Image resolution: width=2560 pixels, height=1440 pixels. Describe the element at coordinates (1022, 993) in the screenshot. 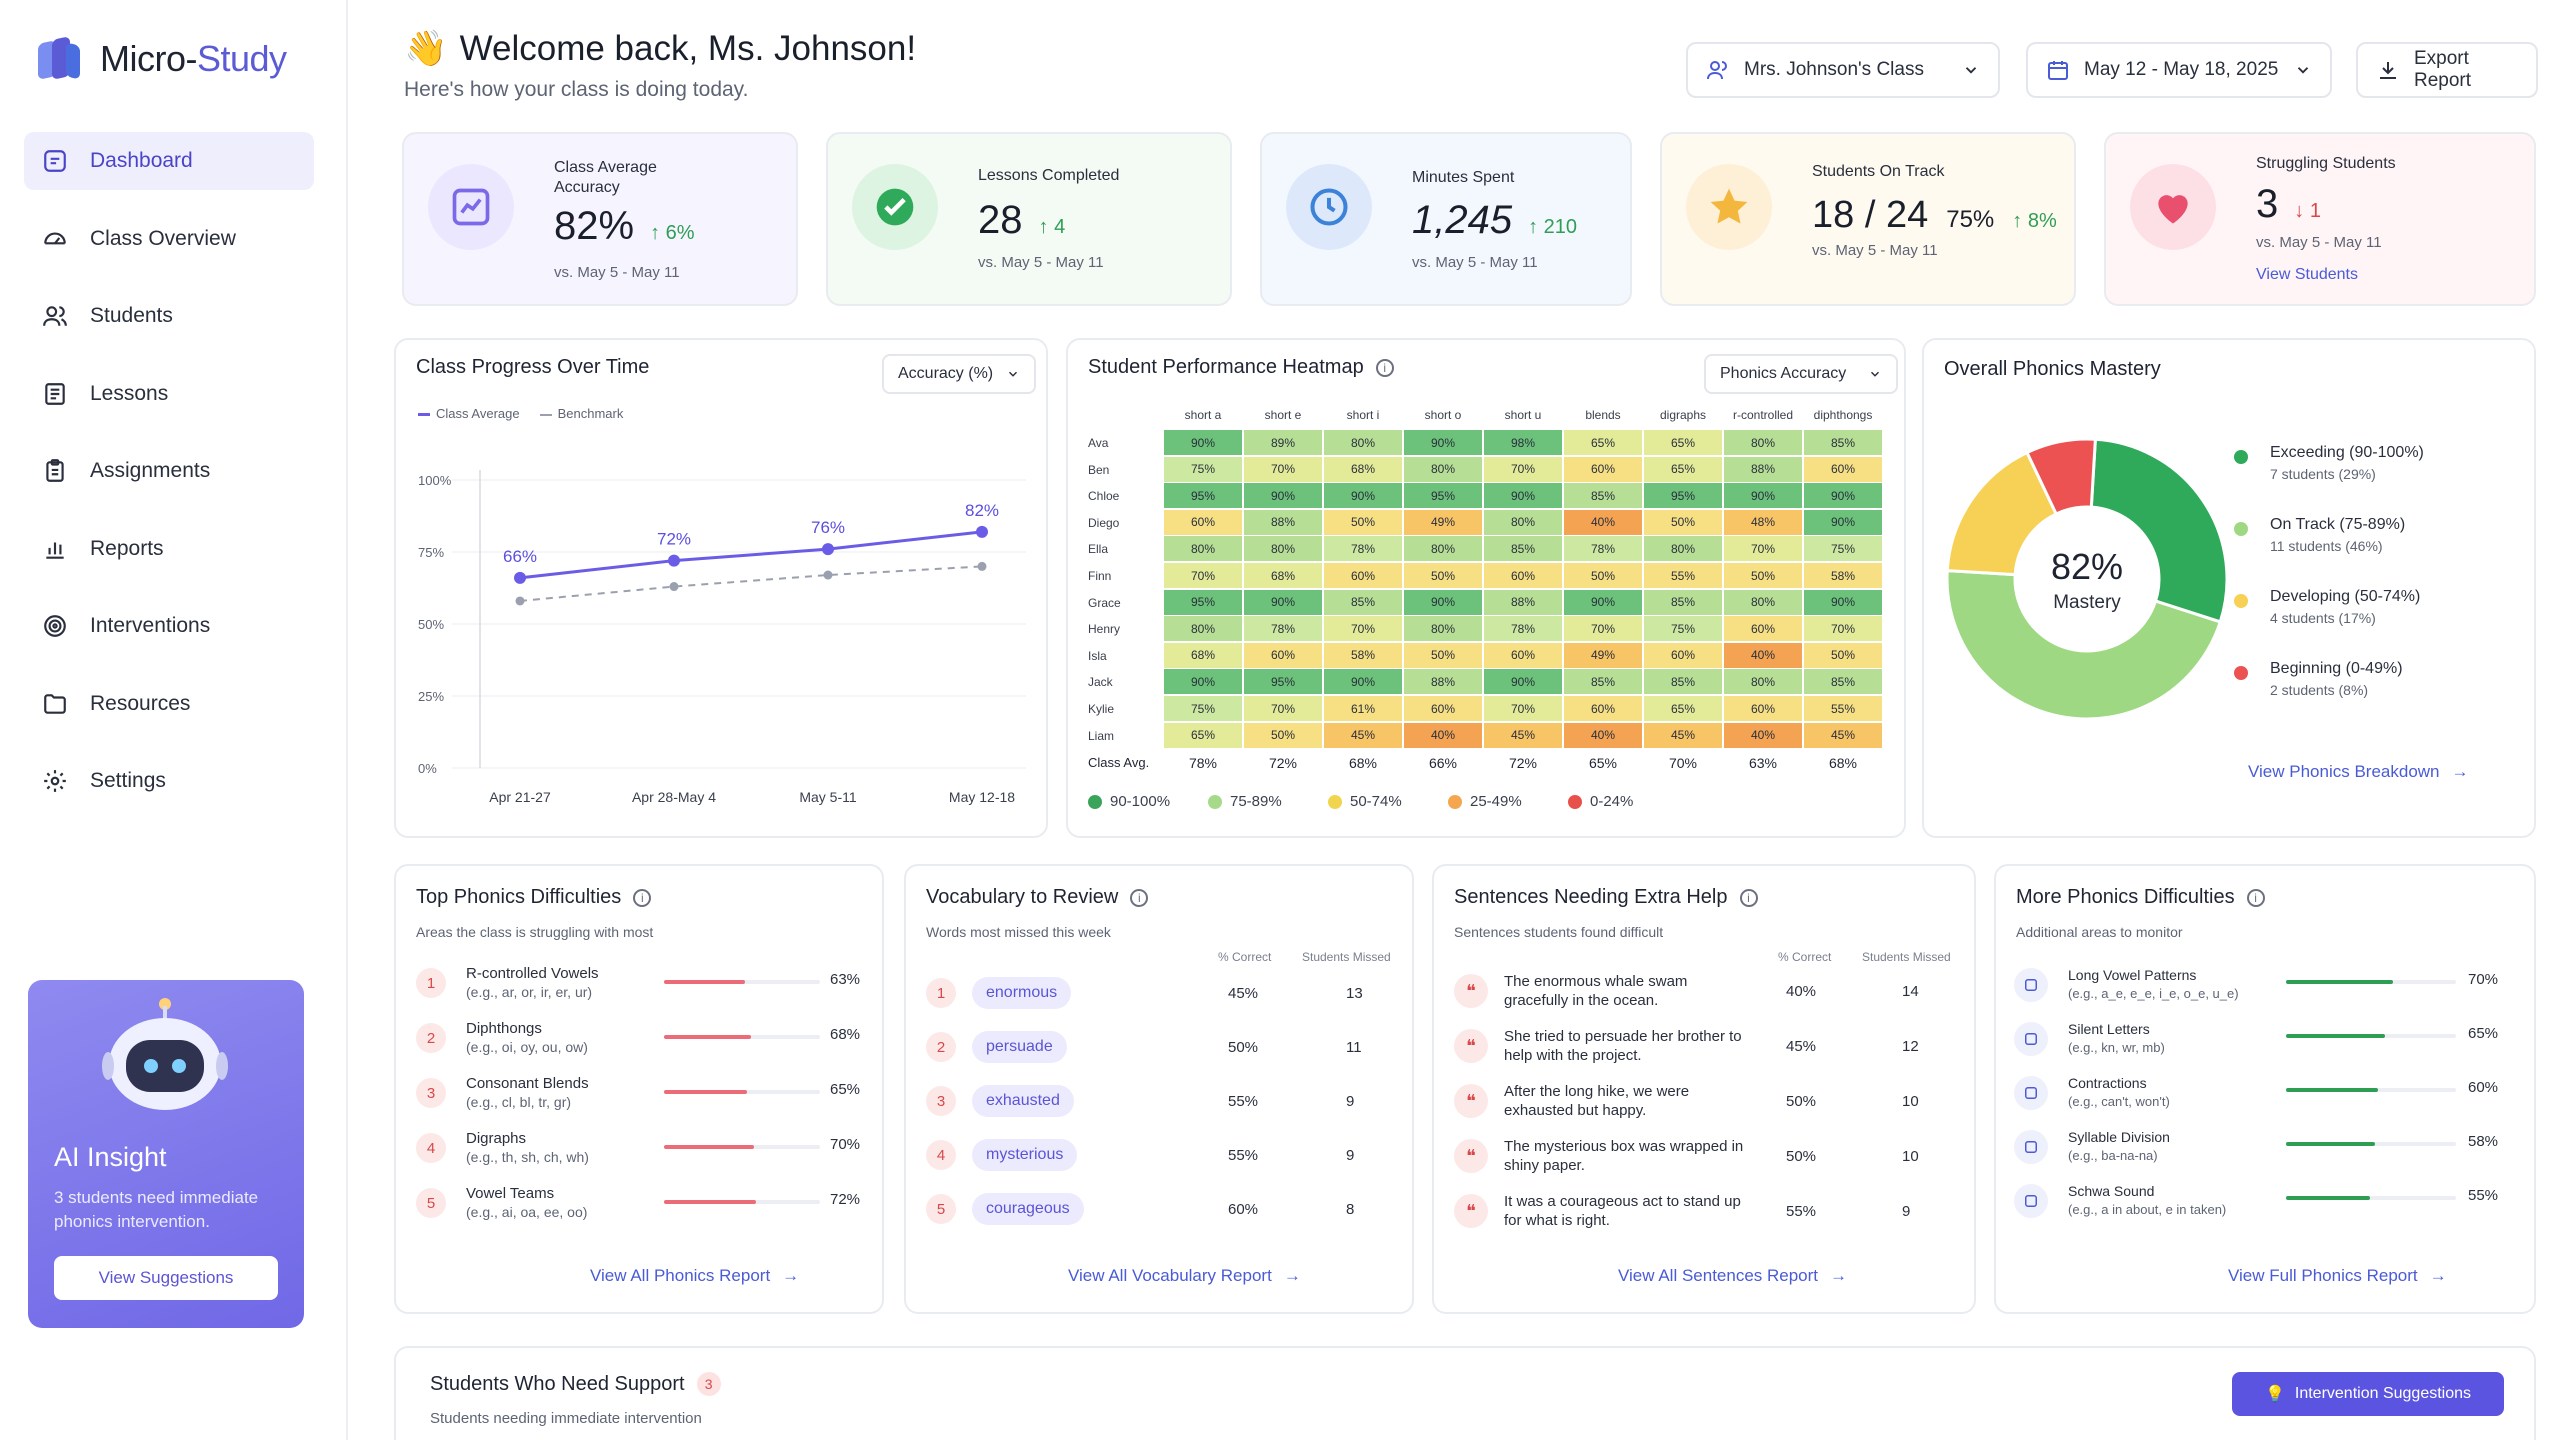

I see `vocab-word: enormous` at that location.